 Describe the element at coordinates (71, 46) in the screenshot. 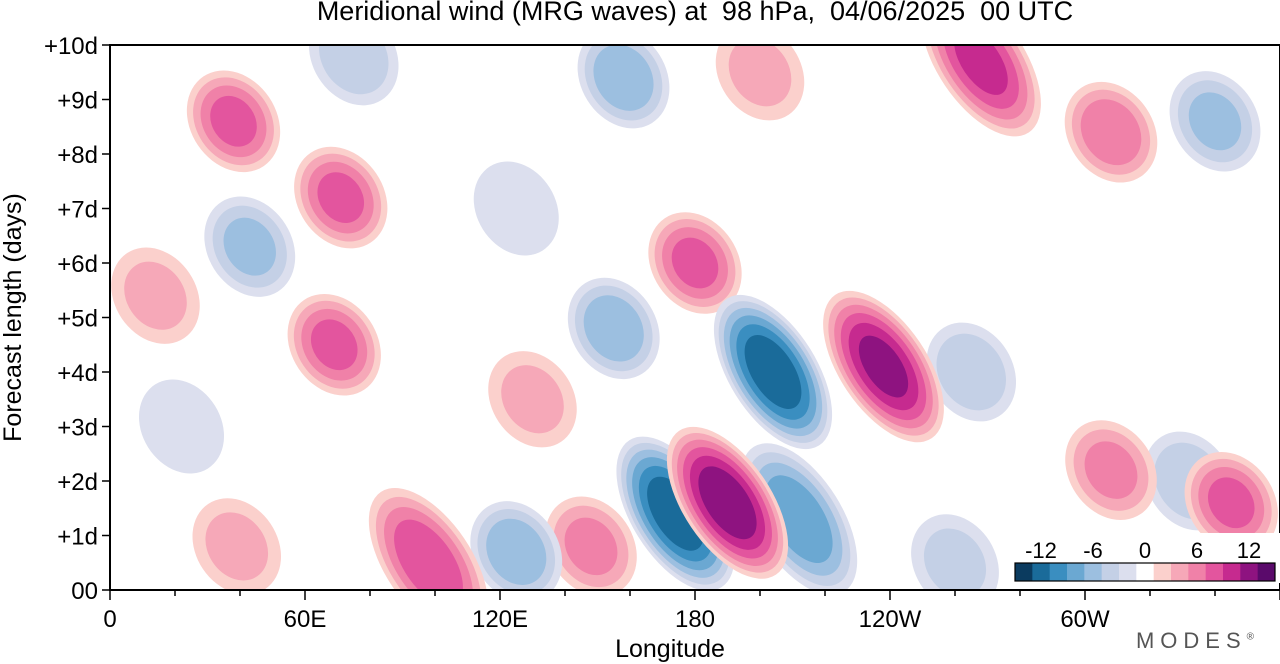

I see `y-tick-label: +10d` at that location.